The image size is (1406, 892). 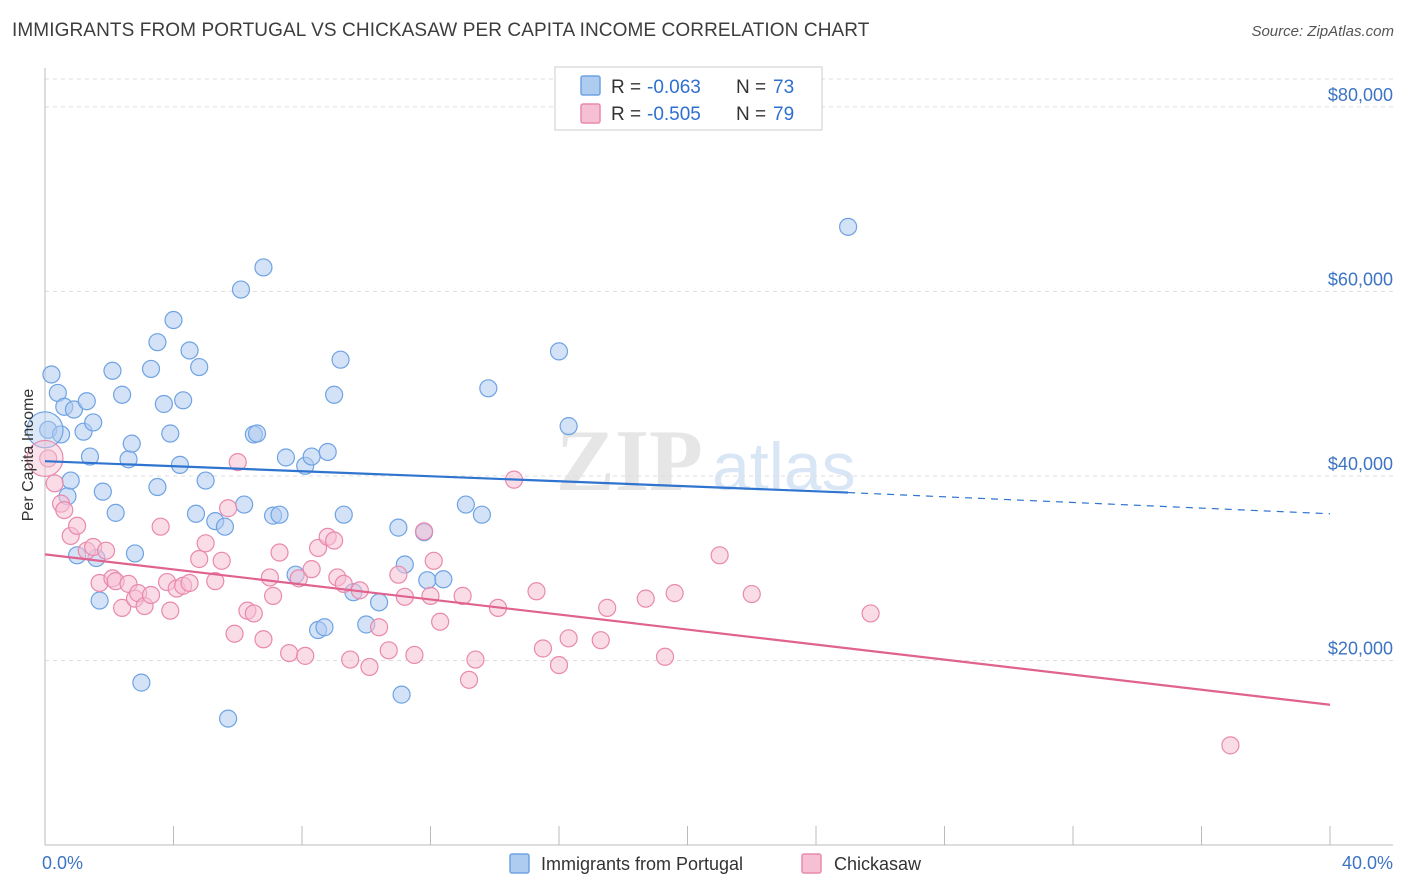 I want to click on x-tick-labels: 0.0% 40.0%, so click(x=717, y=863).